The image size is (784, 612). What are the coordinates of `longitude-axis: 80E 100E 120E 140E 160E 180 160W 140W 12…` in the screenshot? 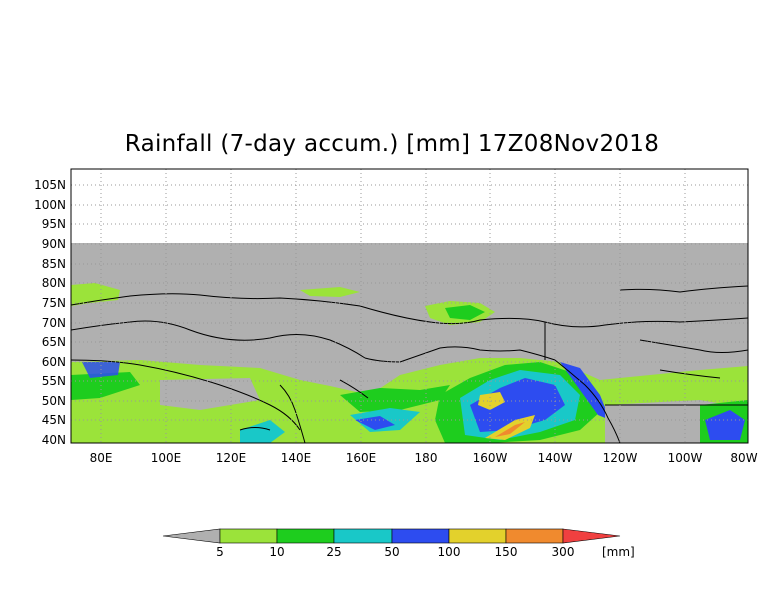 It's located at (424, 458).